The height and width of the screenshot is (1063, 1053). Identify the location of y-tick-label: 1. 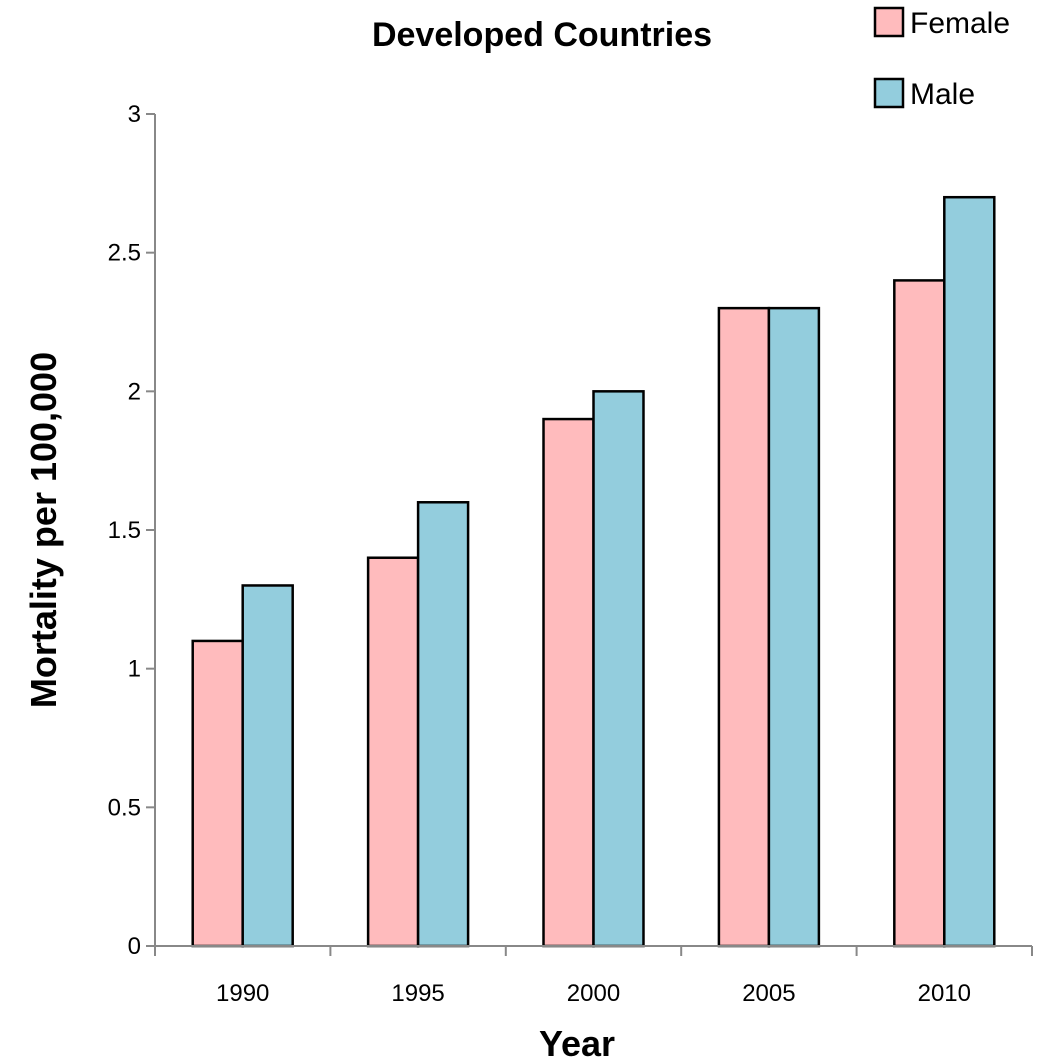
(134, 669).